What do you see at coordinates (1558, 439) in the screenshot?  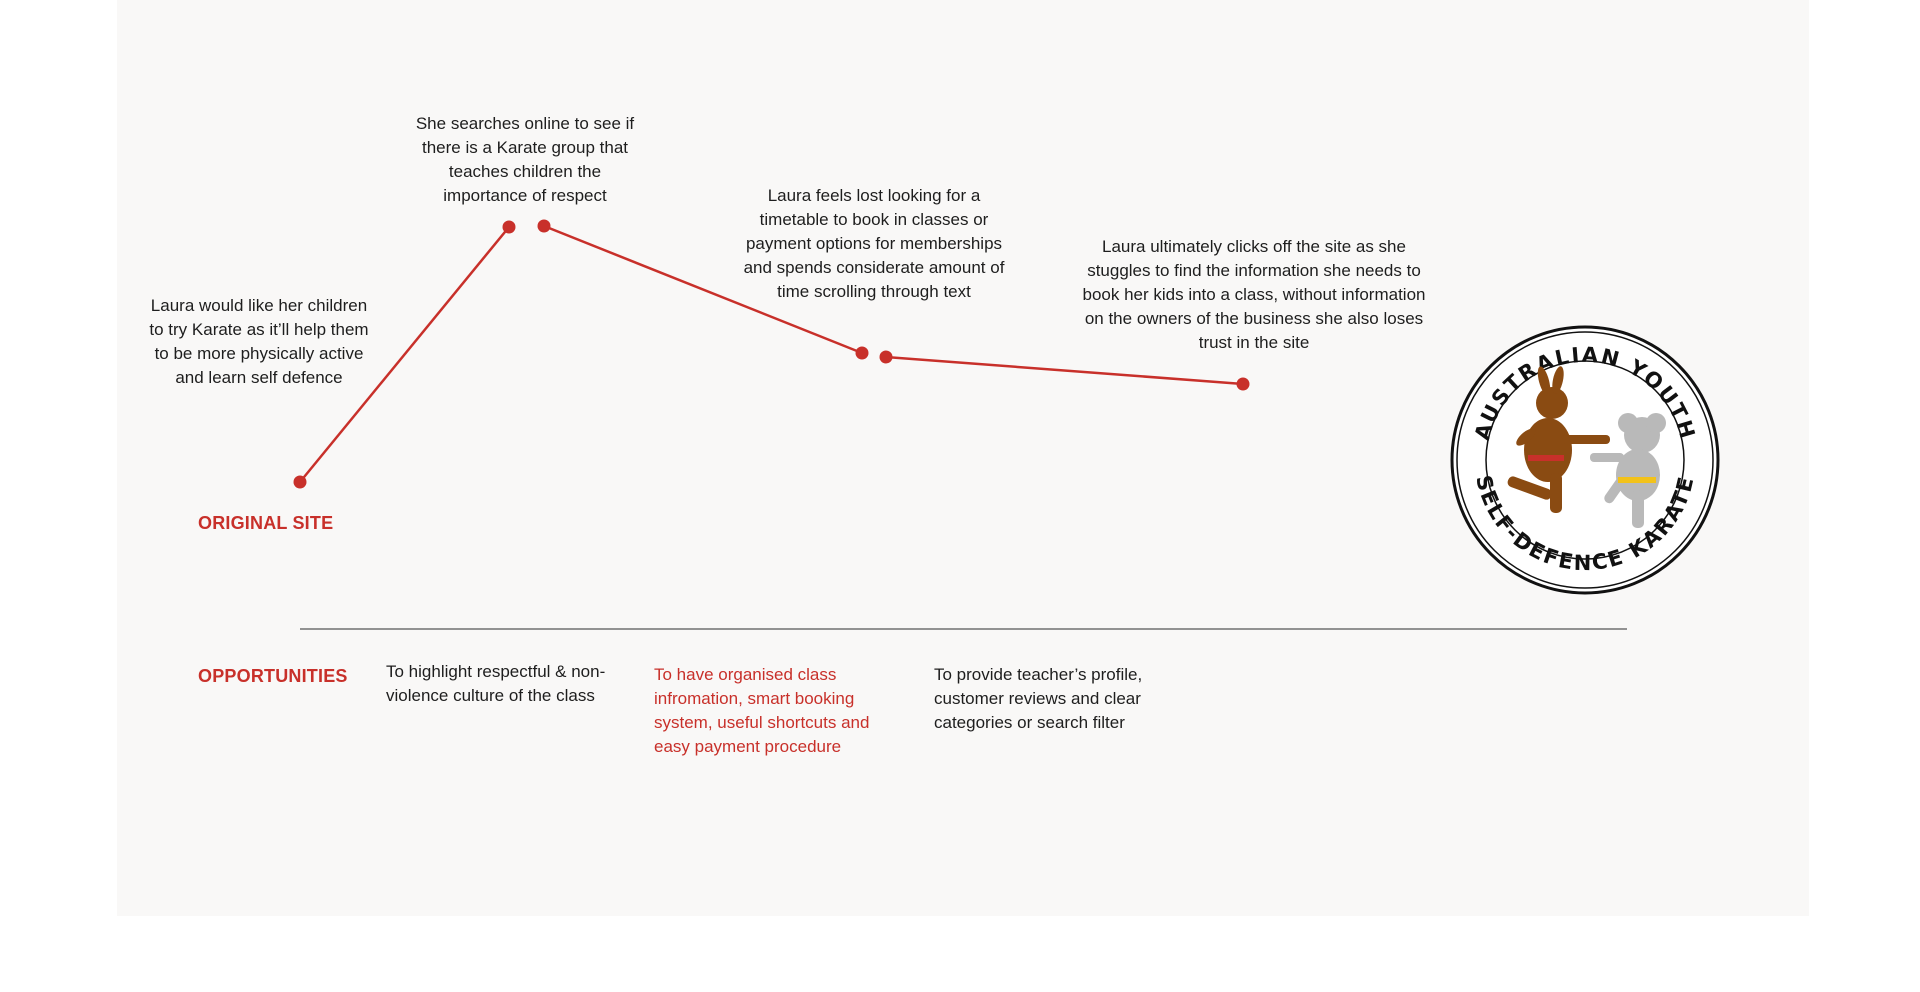 I see `kangaroo-icon` at bounding box center [1558, 439].